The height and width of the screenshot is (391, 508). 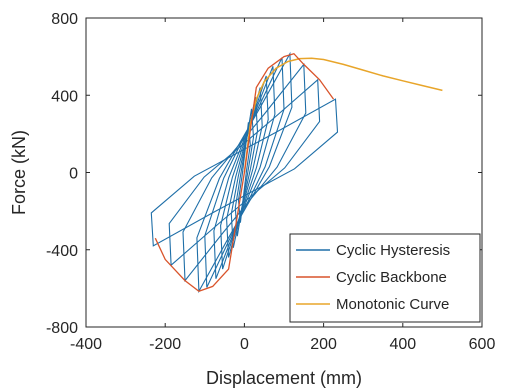 What do you see at coordinates (73, 174) in the screenshot?
I see `y-tick-label: 0` at bounding box center [73, 174].